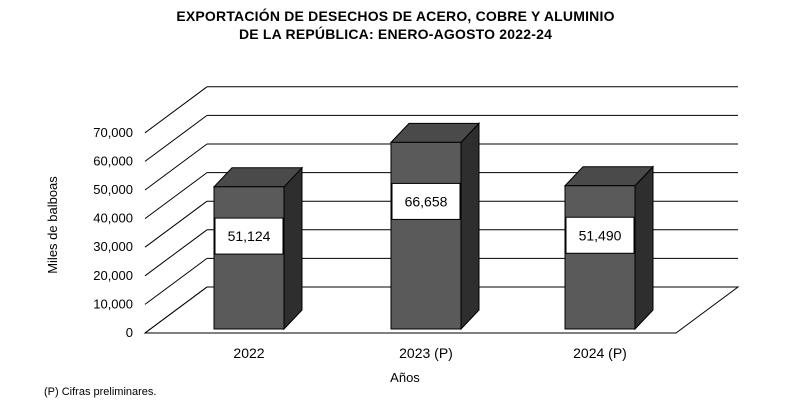  What do you see at coordinates (113, 303) in the screenshot?
I see `y-tick-label: 10,000` at bounding box center [113, 303].